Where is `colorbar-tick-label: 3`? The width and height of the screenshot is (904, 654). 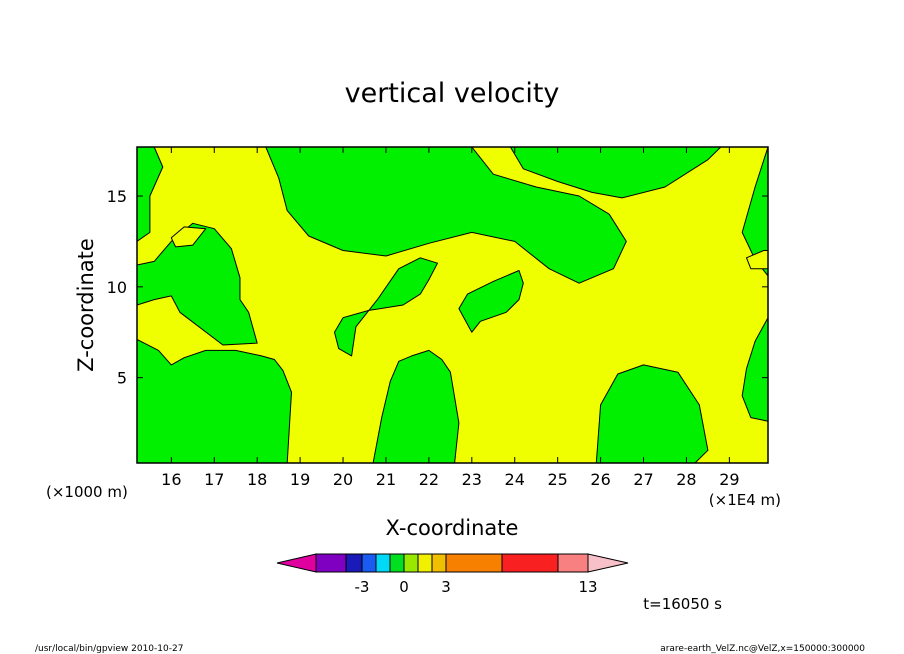 colorbar-tick-label: 3 is located at coordinates (446, 587).